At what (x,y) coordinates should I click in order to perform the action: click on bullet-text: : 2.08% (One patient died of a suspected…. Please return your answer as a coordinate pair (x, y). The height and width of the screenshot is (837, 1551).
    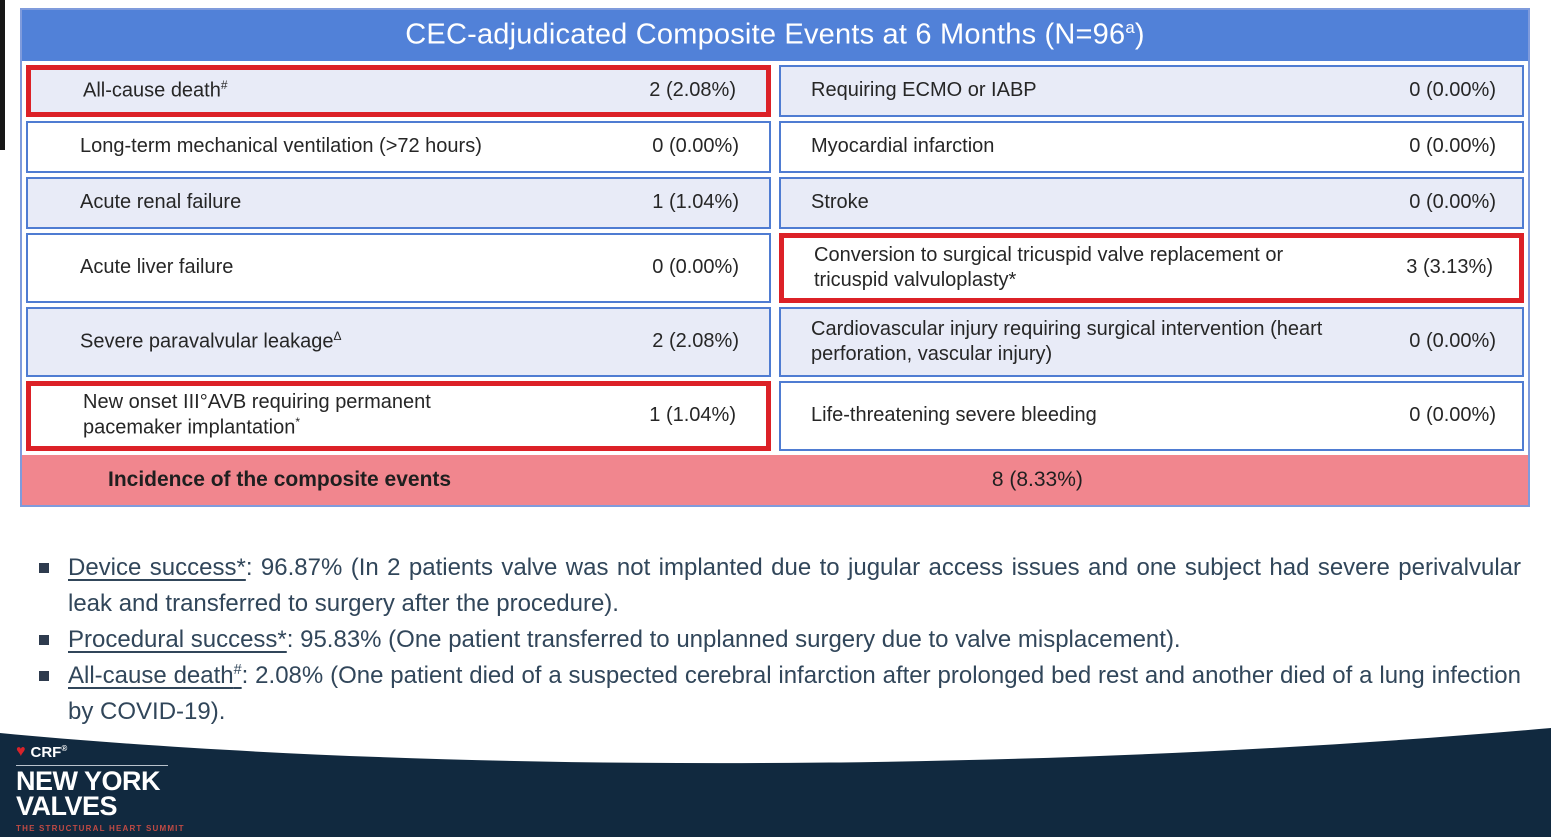
    Looking at the image, I should click on (794, 693).